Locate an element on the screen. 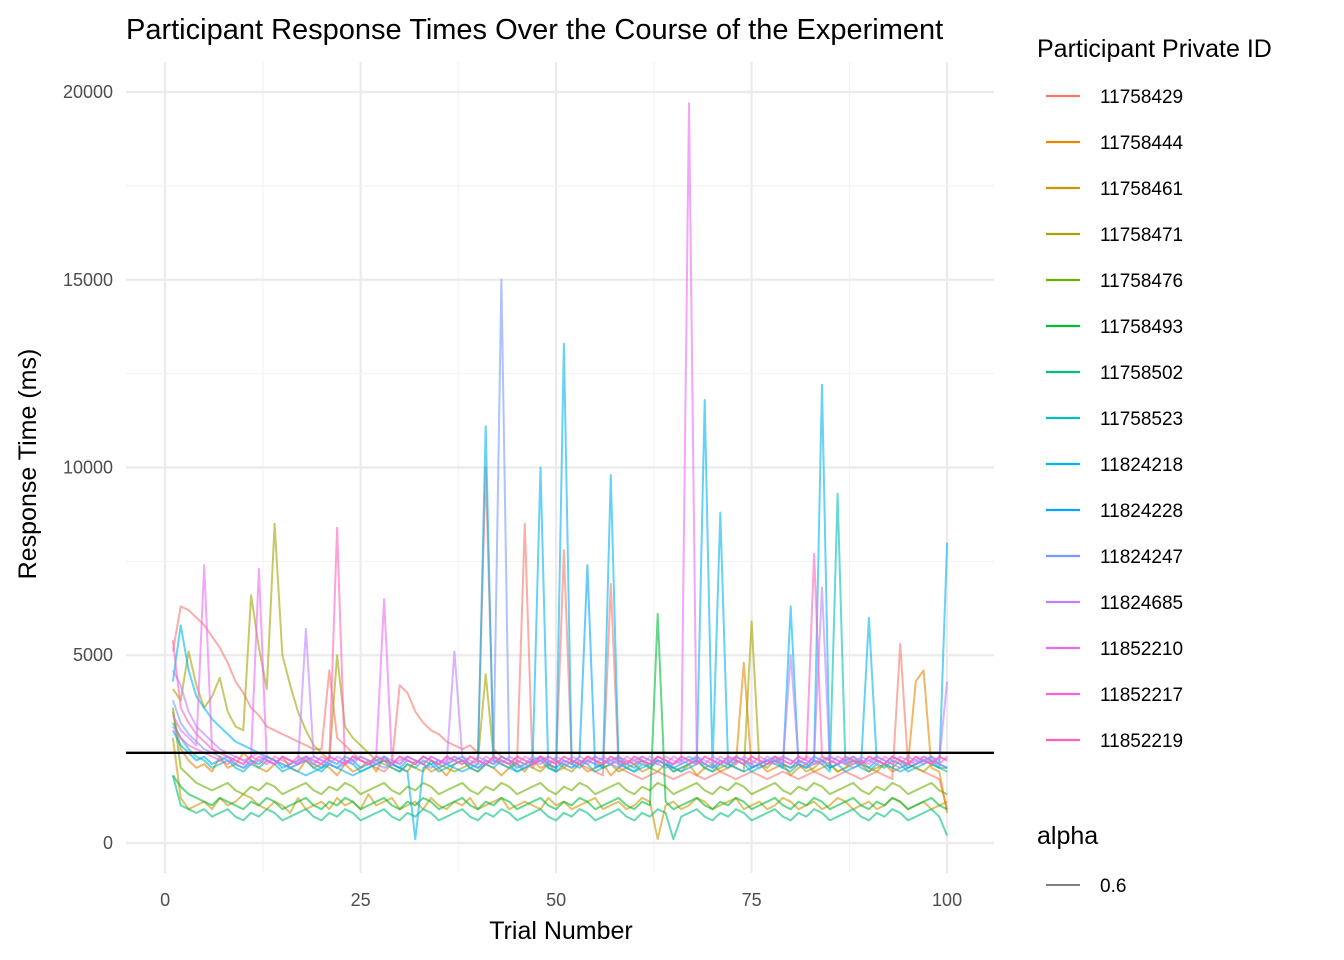 The height and width of the screenshot is (960, 1344). legend-label-11824228: 11824228 is located at coordinates (1141, 511).